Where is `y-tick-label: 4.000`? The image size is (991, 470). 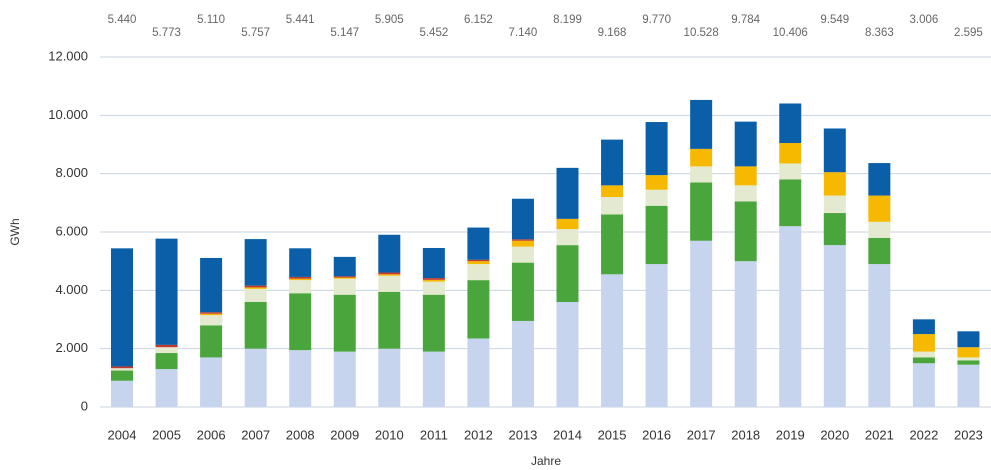
y-tick-label: 4.000 is located at coordinates (71, 289).